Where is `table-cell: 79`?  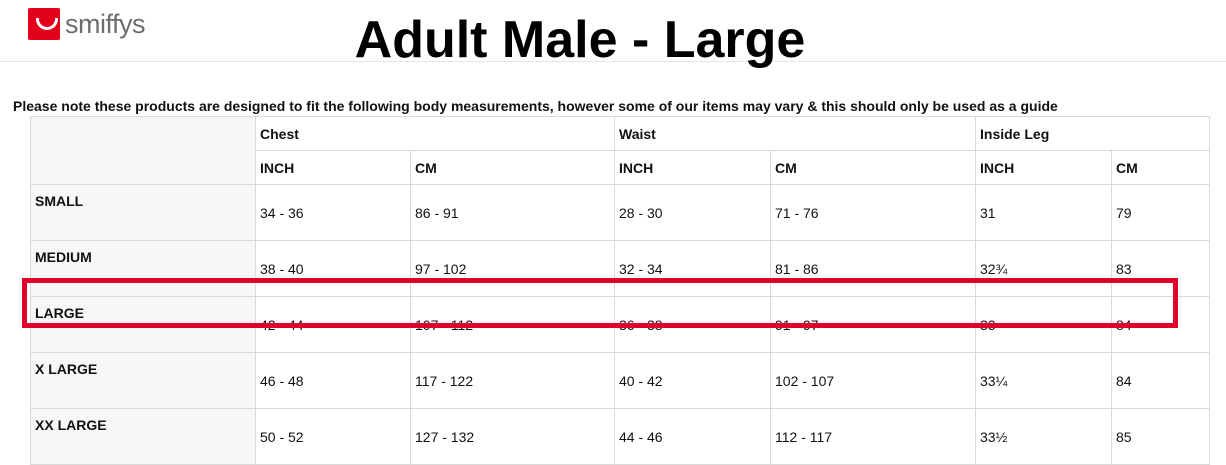 table-cell: 79 is located at coordinates (1161, 212).